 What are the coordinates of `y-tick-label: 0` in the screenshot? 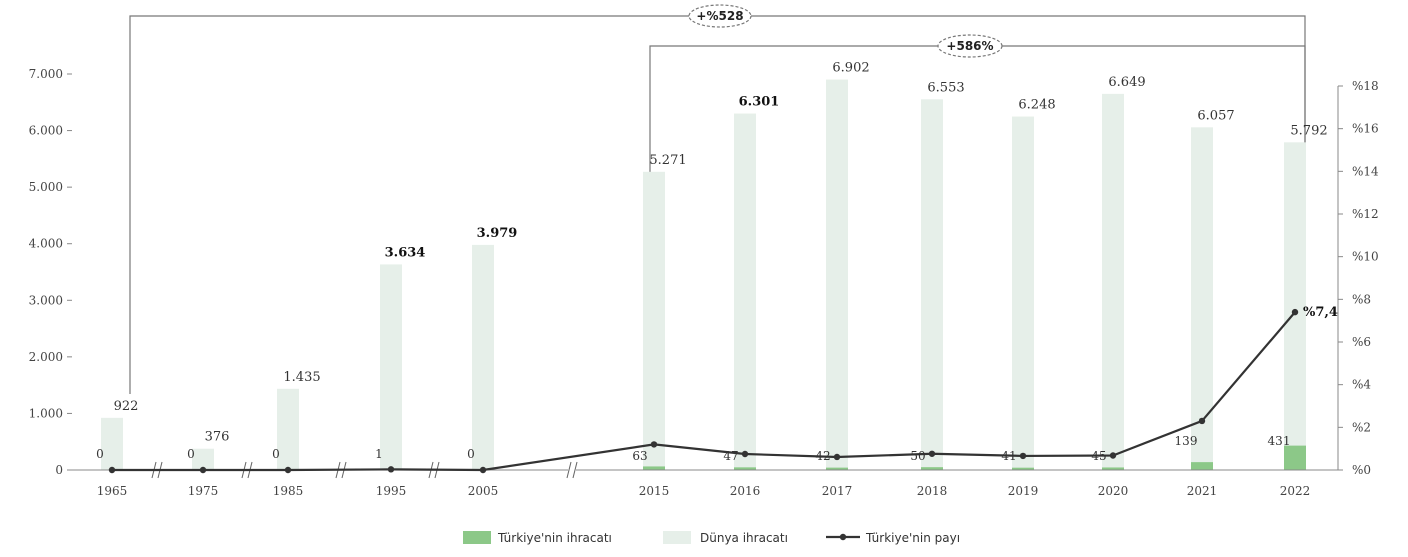 It's located at (59, 470).